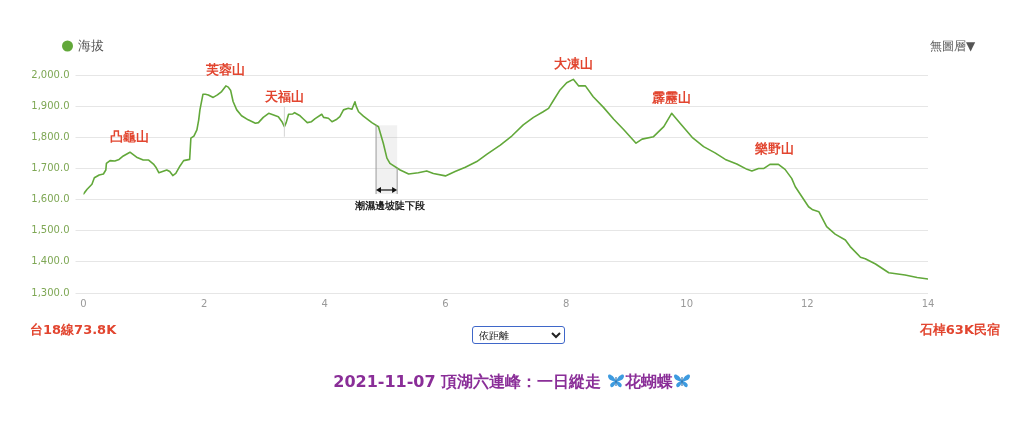  I want to click on annotation: 樂野山, so click(773, 148).